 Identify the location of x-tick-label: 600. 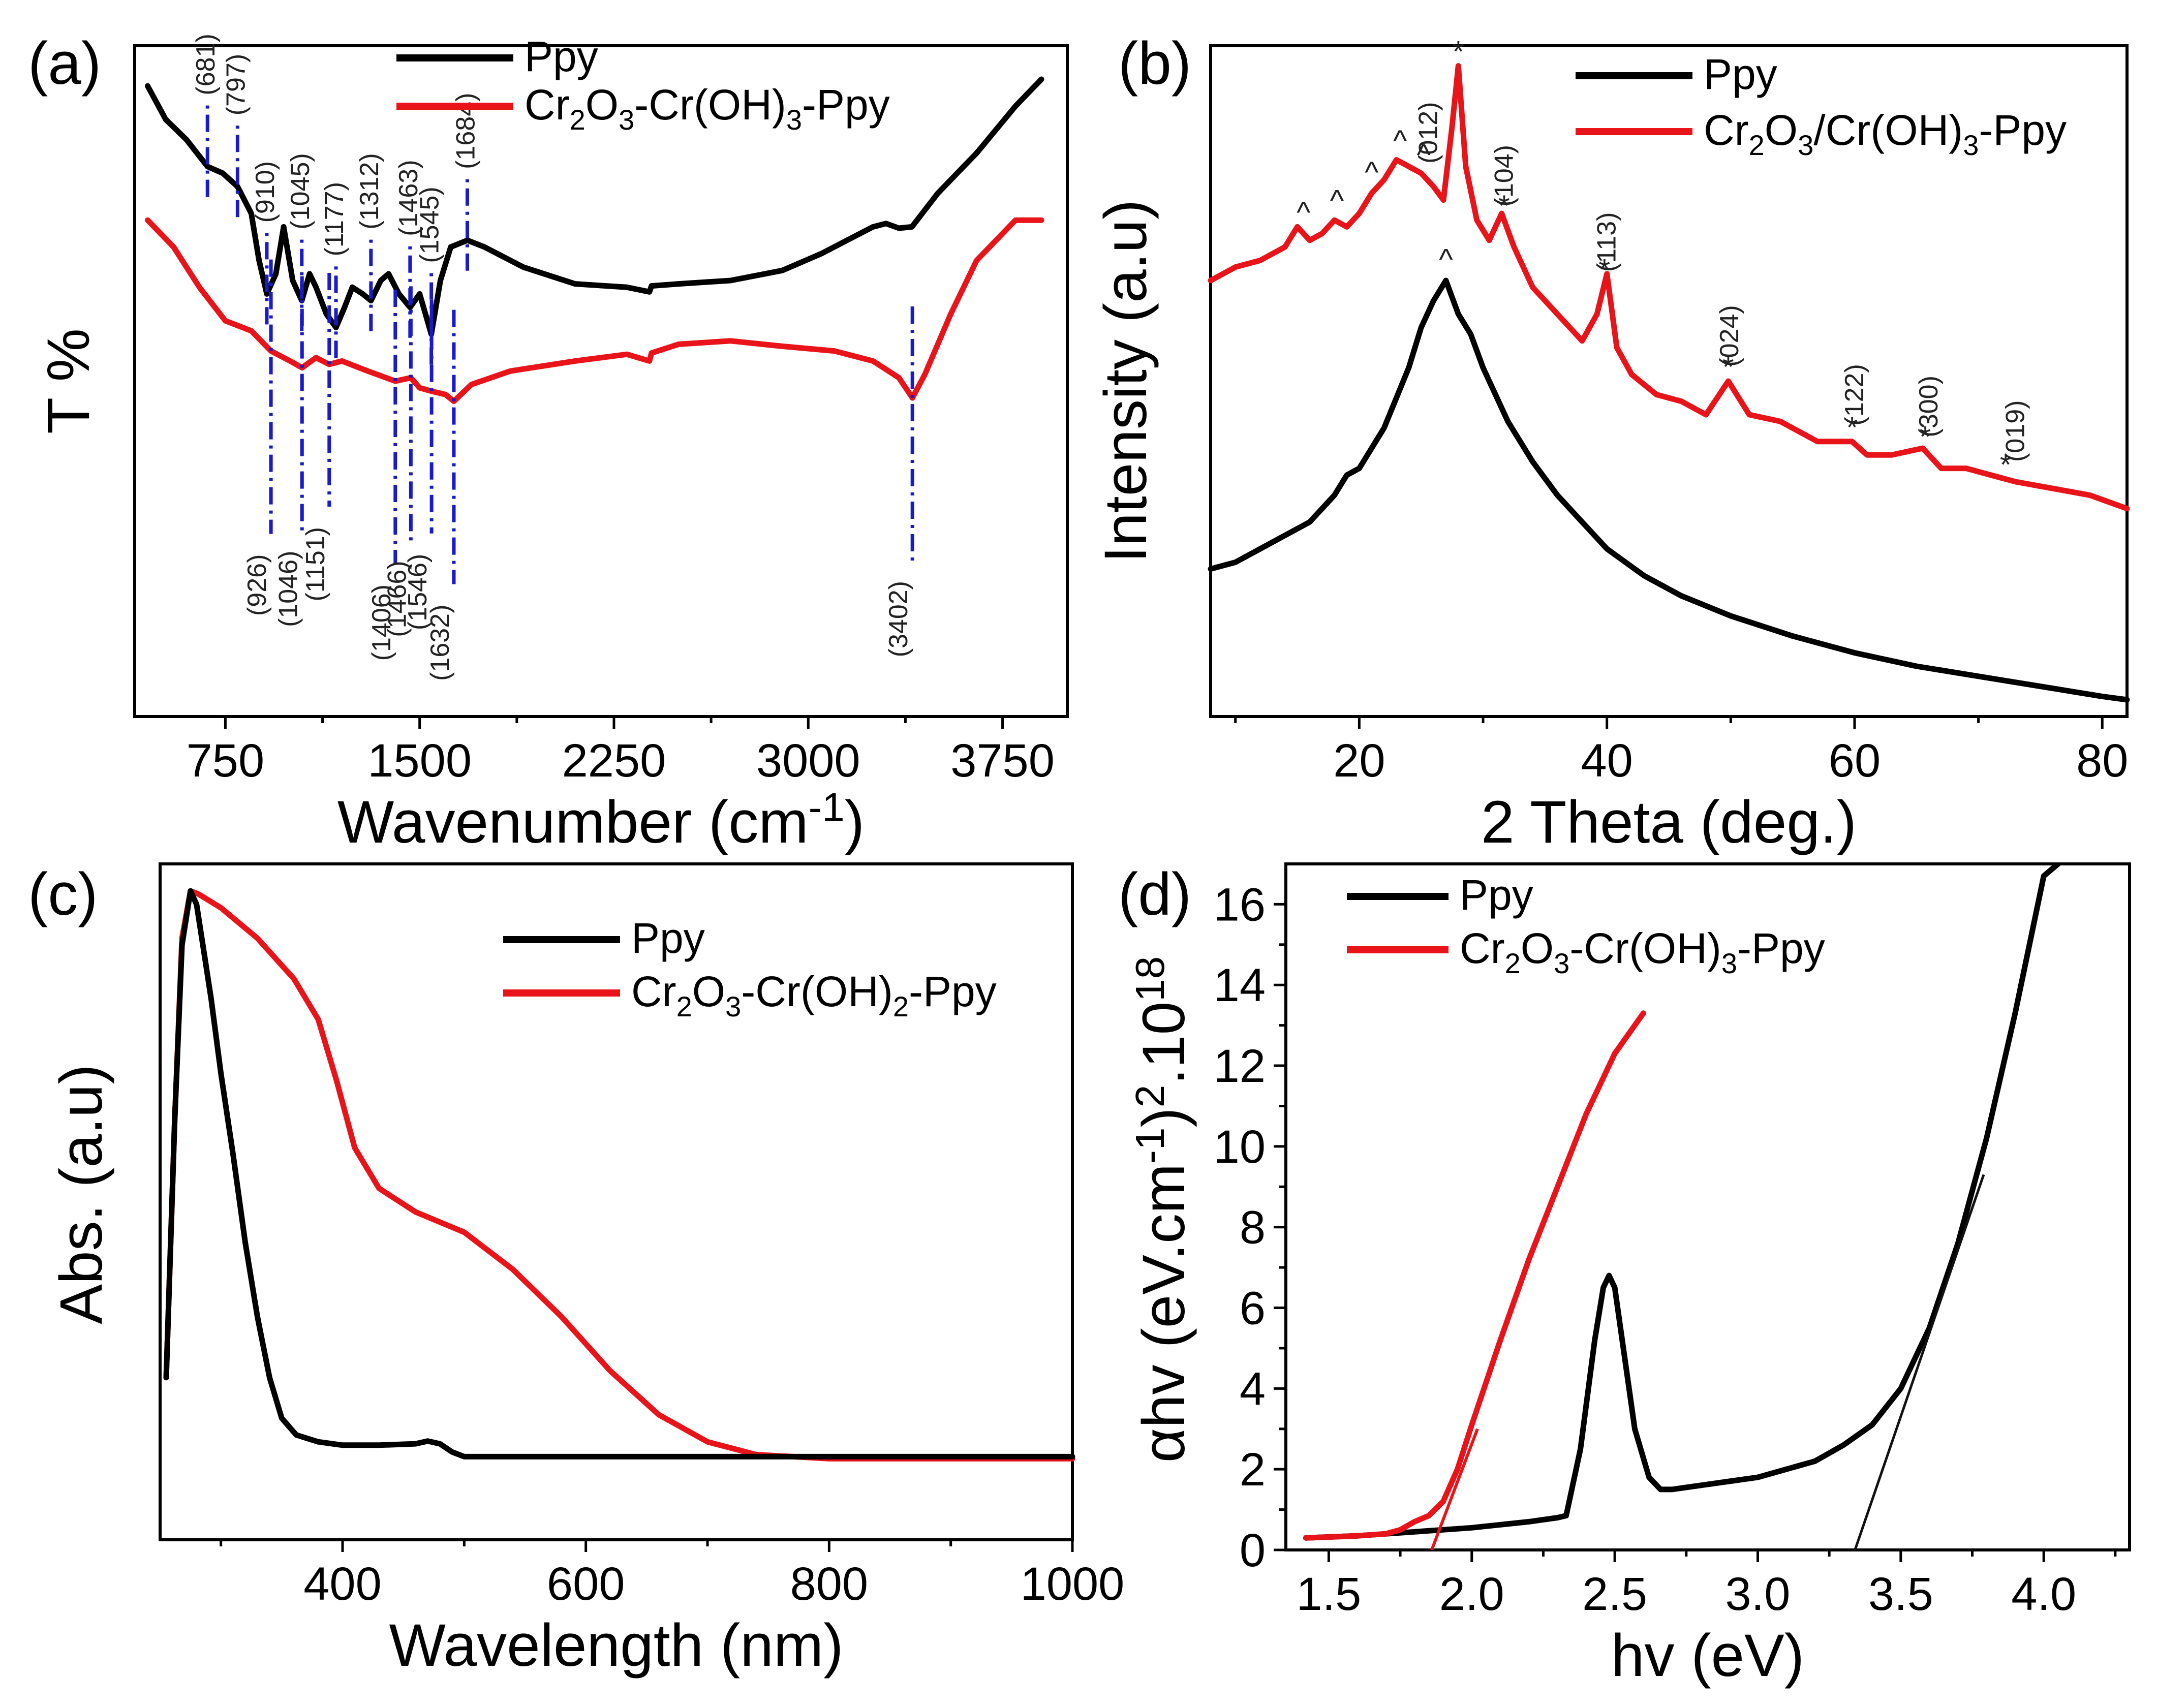
(586, 1584).